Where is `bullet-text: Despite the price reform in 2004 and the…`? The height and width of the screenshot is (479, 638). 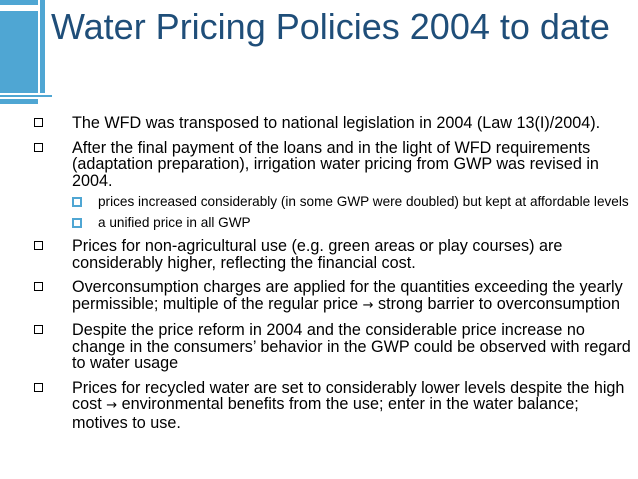 bullet-text: Despite the price reform in 2004 and the… is located at coordinates (351, 346).